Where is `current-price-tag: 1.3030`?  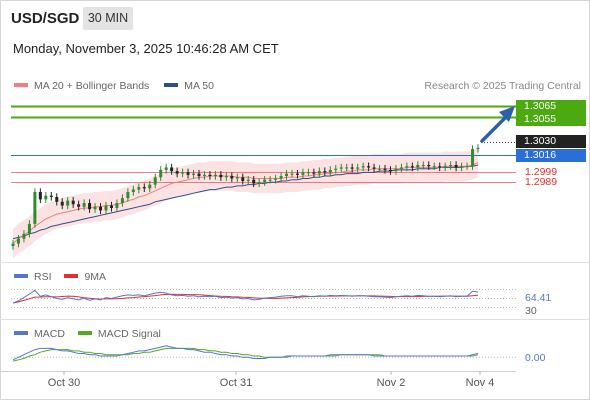 current-price-tag: 1.3030 is located at coordinates (551, 141).